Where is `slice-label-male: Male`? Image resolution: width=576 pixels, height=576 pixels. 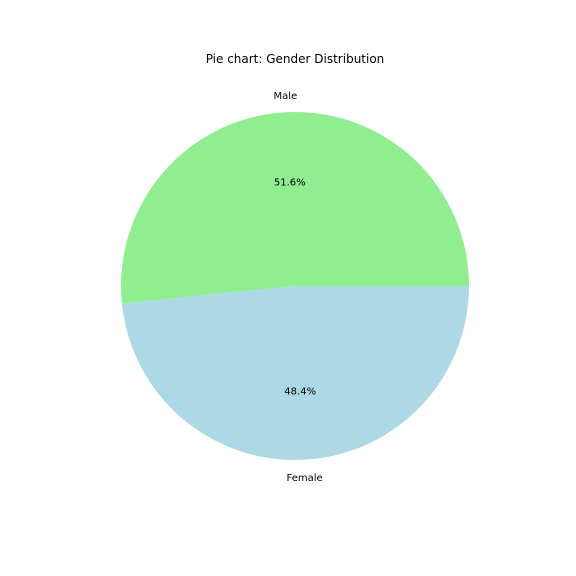
slice-label-male: Male is located at coordinates (286, 96).